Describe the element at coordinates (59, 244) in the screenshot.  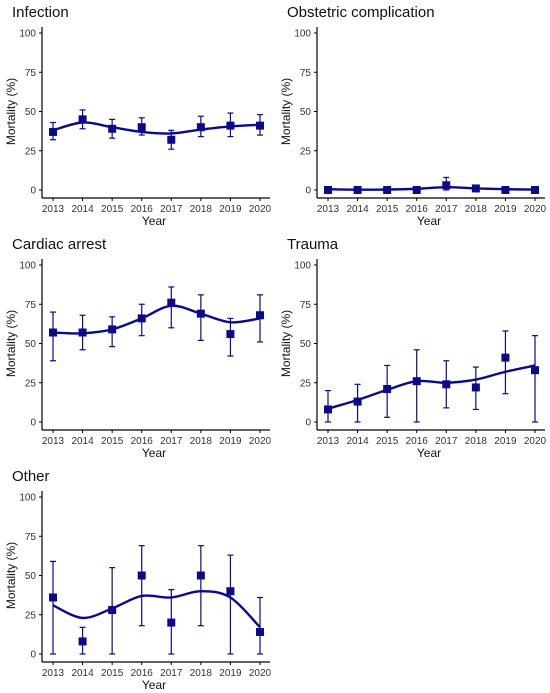
I see `chart-title: Cardiac arrest` at that location.